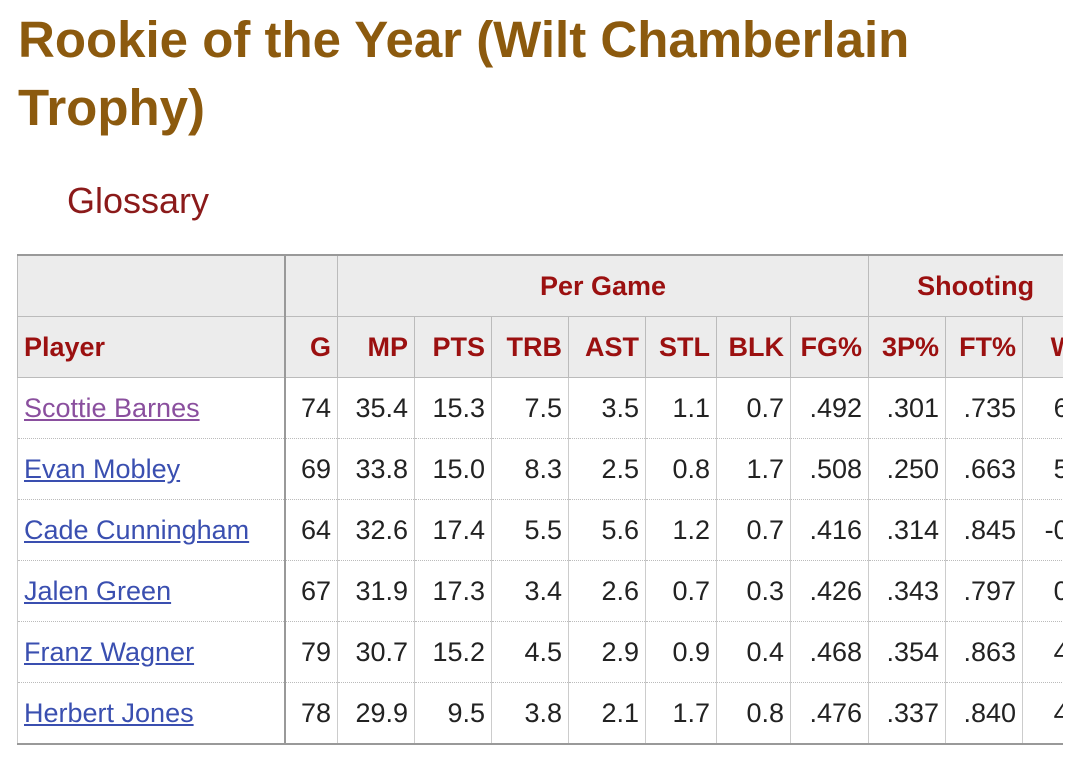 The image size is (1080, 778). What do you see at coordinates (1042, 347) in the screenshot?
I see `column-header: W` at bounding box center [1042, 347].